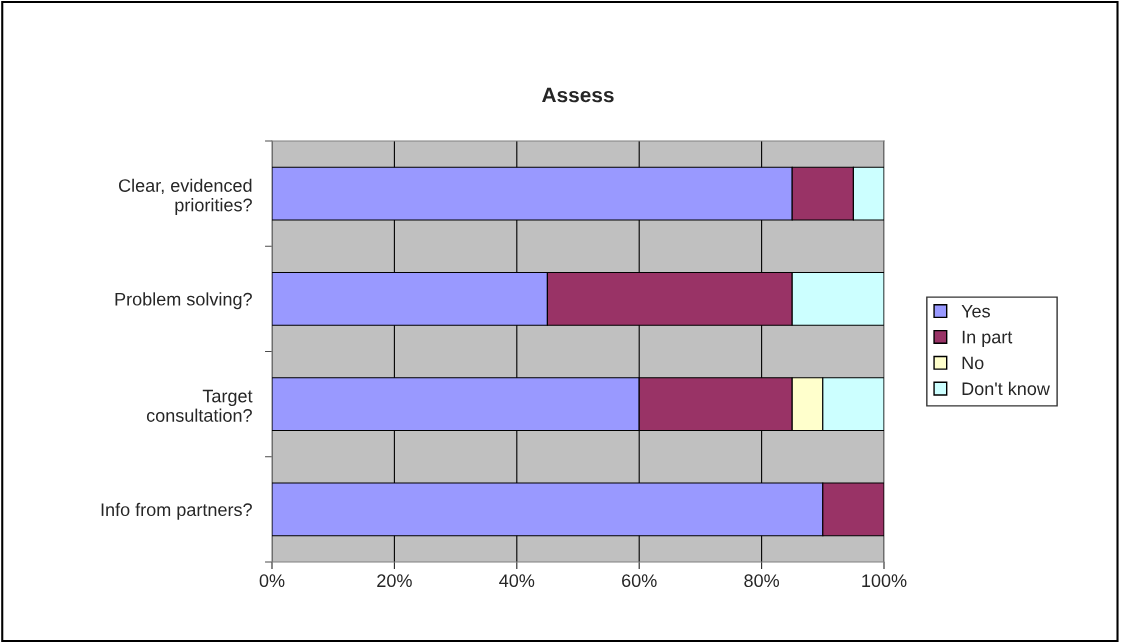 This screenshot has height=643, width=1122. What do you see at coordinates (578, 95) in the screenshot?
I see `chart-title: Assess` at bounding box center [578, 95].